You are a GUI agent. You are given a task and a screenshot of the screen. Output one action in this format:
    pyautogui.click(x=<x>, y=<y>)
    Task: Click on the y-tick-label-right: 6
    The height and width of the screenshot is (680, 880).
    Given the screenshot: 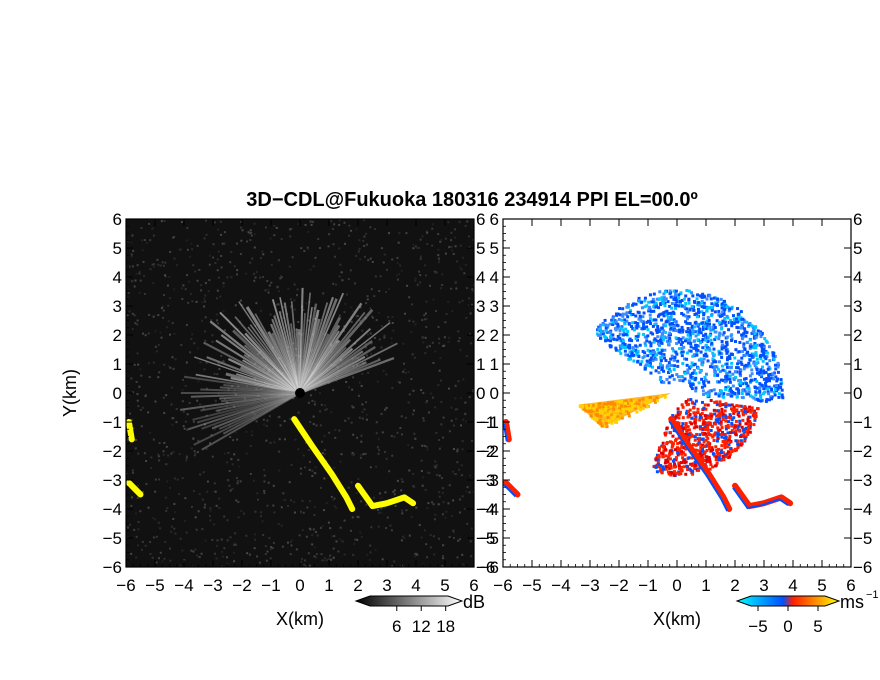 What is the action you would take?
    pyautogui.click(x=857, y=219)
    